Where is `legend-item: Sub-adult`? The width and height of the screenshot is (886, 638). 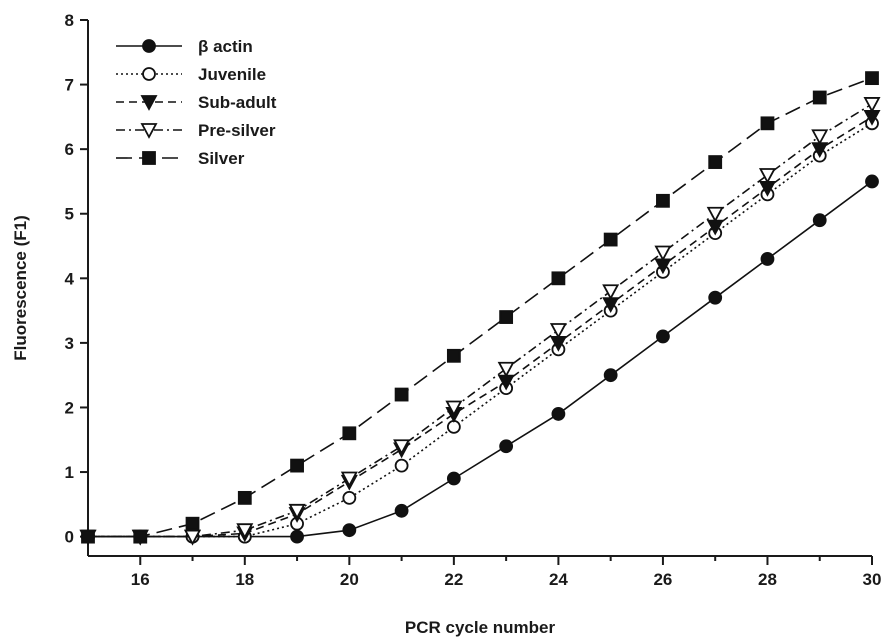 legend-item: Sub-adult is located at coordinates (196, 102).